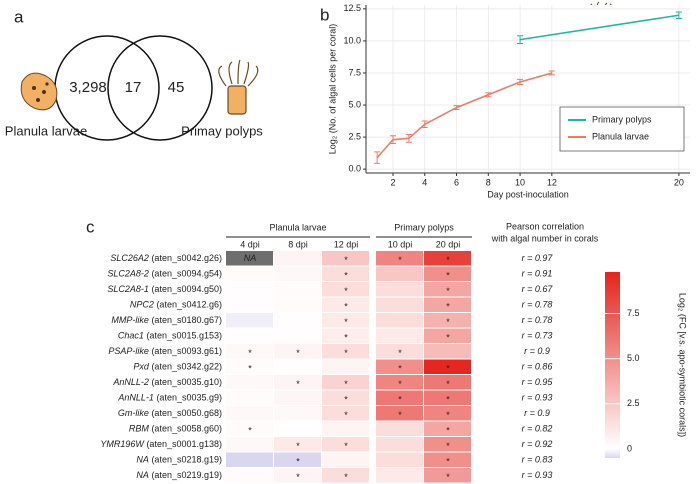 The image size is (700, 484). What do you see at coordinates (250, 244) in the screenshot?
I see `column-label: 4 dpi` at bounding box center [250, 244].